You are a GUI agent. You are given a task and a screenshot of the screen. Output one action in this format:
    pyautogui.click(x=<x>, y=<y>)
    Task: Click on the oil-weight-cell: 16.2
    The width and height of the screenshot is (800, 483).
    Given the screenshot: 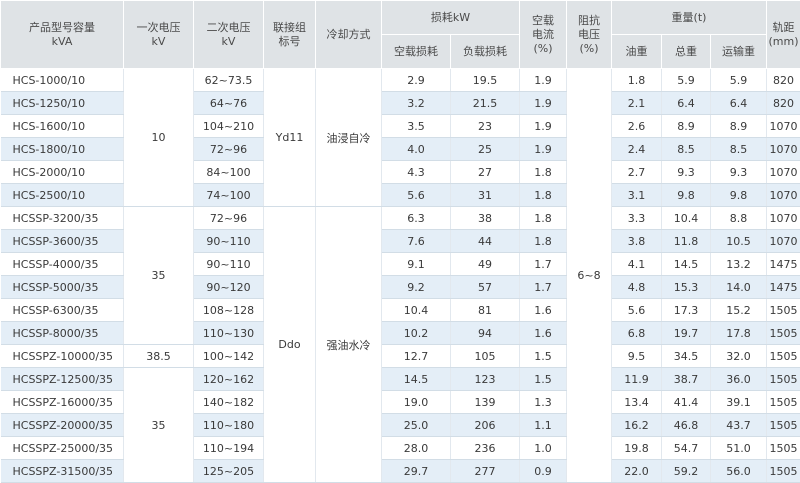 What is the action you would take?
    pyautogui.click(x=637, y=425)
    